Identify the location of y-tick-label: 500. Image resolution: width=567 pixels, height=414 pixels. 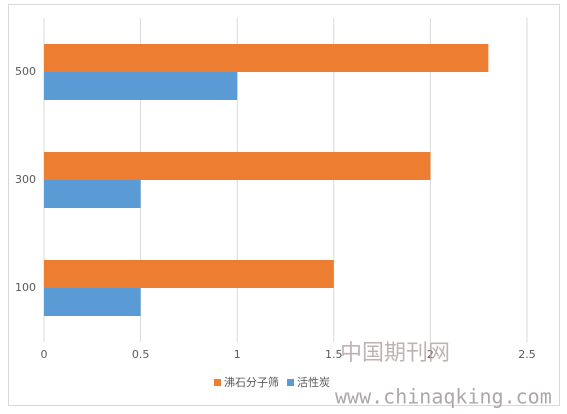
(25, 71).